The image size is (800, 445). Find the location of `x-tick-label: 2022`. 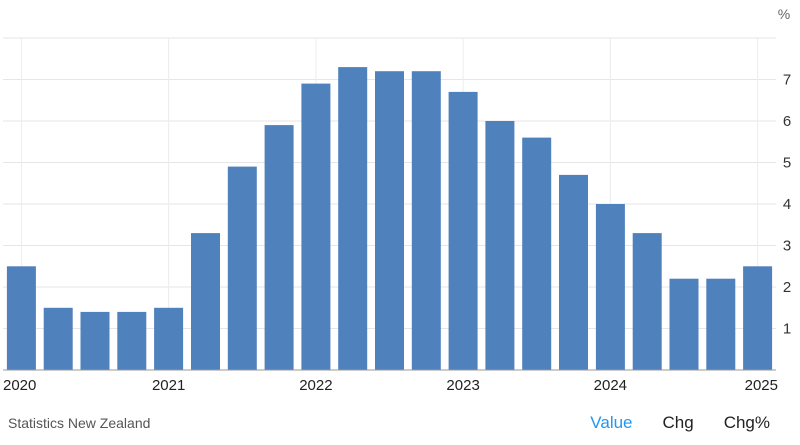

x-tick-label: 2022 is located at coordinates (315, 385).